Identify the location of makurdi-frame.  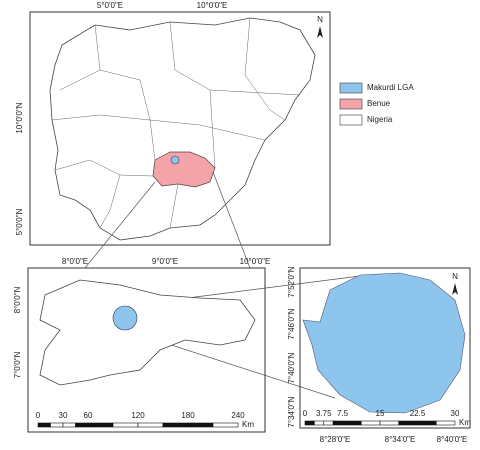
(385, 348).